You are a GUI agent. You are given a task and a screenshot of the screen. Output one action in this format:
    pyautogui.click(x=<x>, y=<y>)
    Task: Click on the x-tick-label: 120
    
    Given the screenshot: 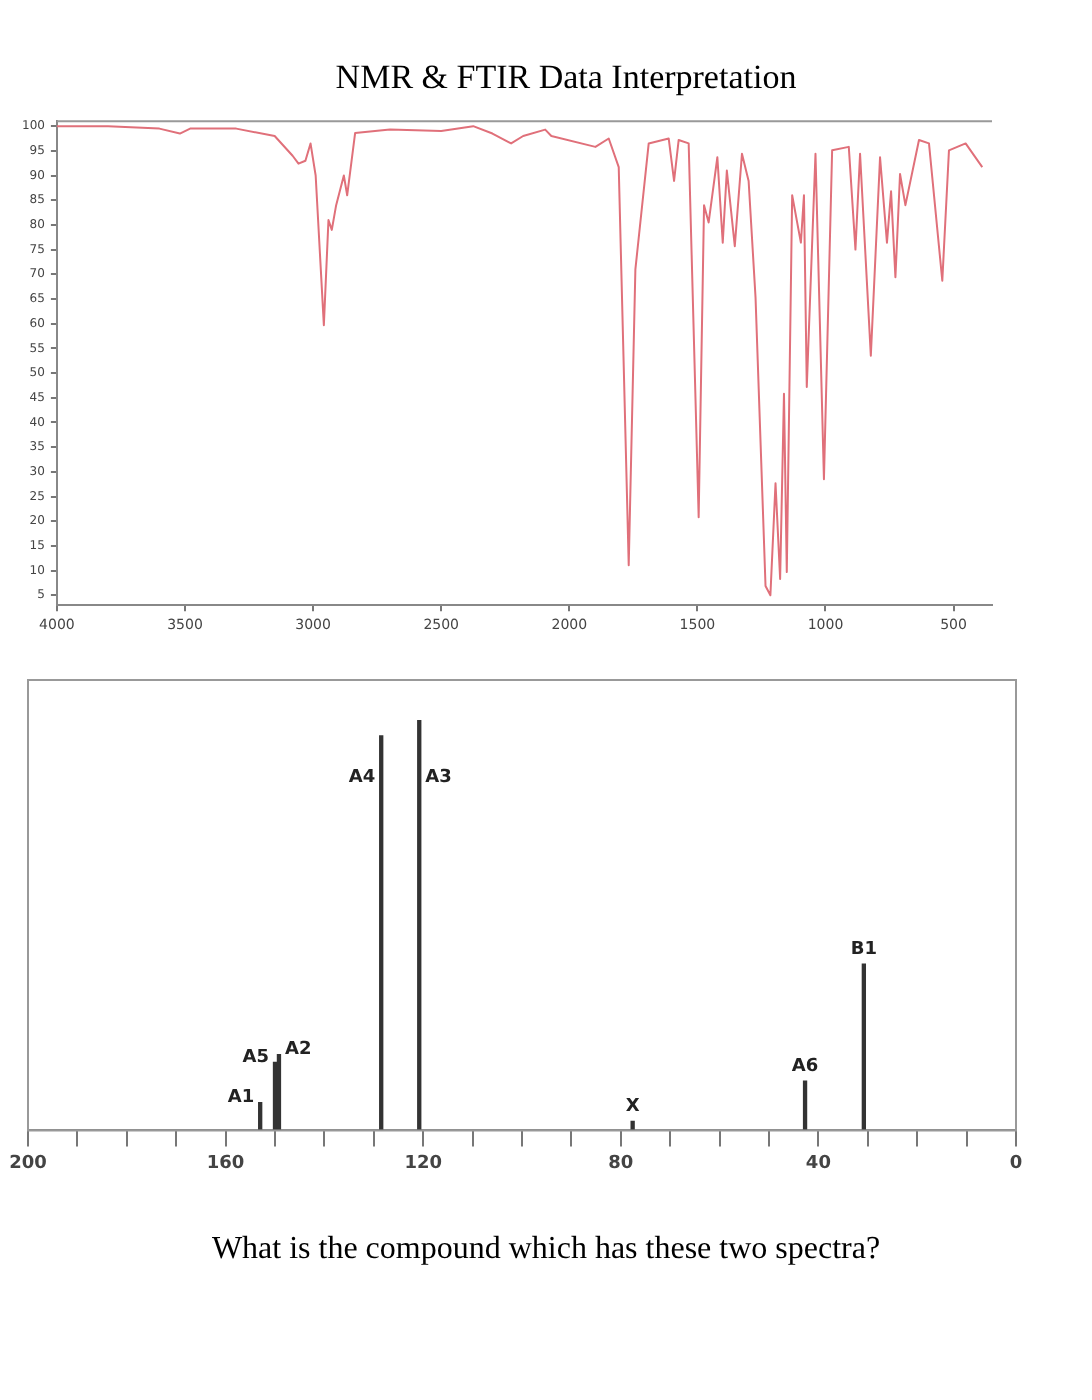 What is the action you would take?
    pyautogui.click(x=423, y=1163)
    